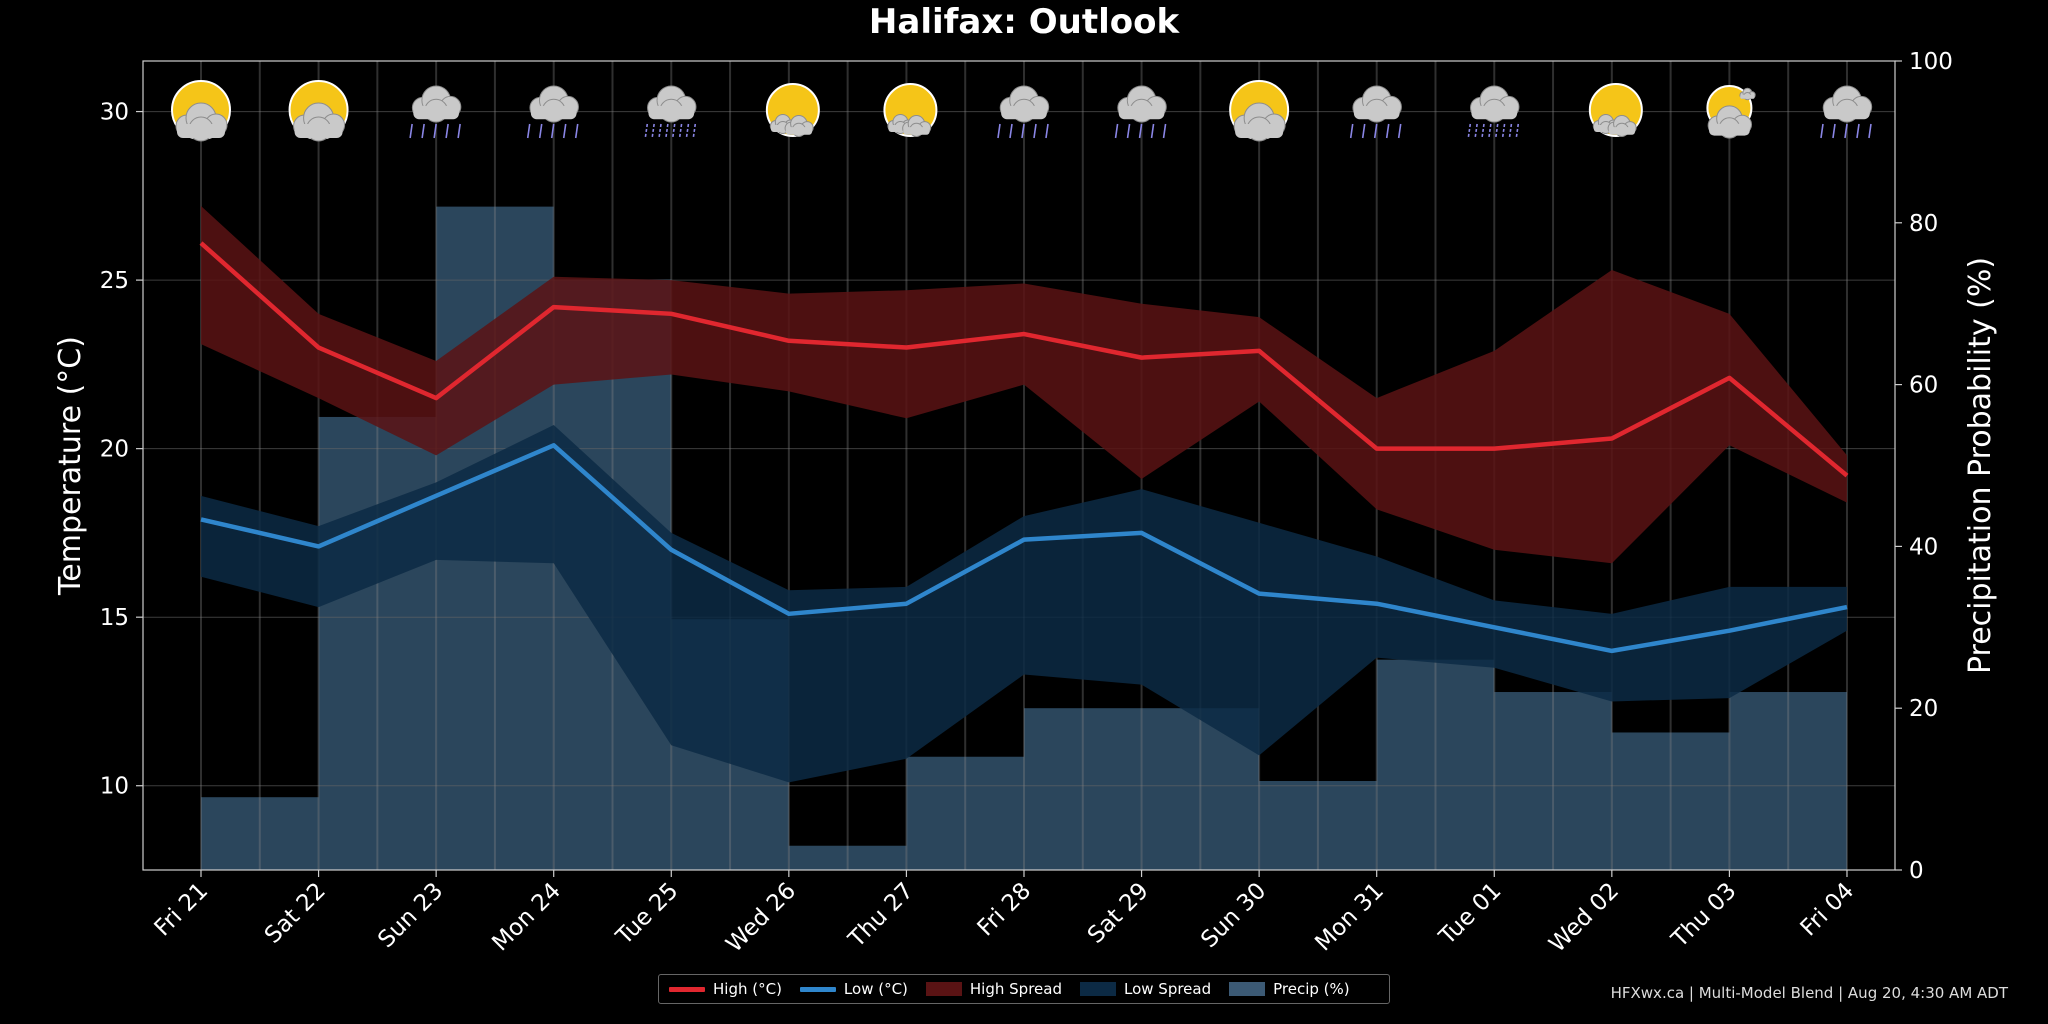  Describe the element at coordinates (1233, 915) in the screenshot. I see `x-tick-label: Sun 30` at that location.